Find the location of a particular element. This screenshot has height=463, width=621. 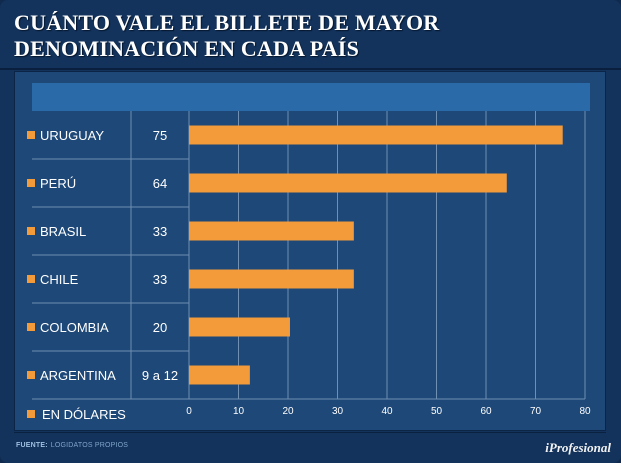

legend-swatch is located at coordinates (31, 414).